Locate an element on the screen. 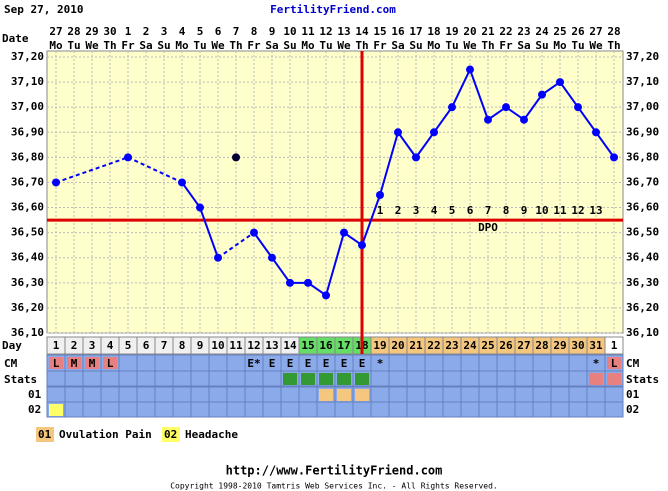 The image size is (668, 491). discarded-point is located at coordinates (236, 157).